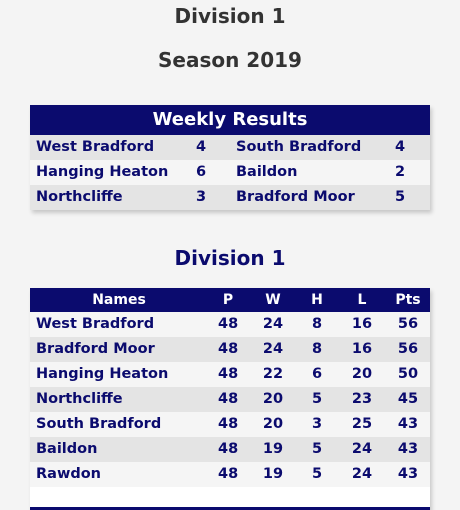  Describe the element at coordinates (119, 300) in the screenshot. I see `column-header-names: Names` at that location.